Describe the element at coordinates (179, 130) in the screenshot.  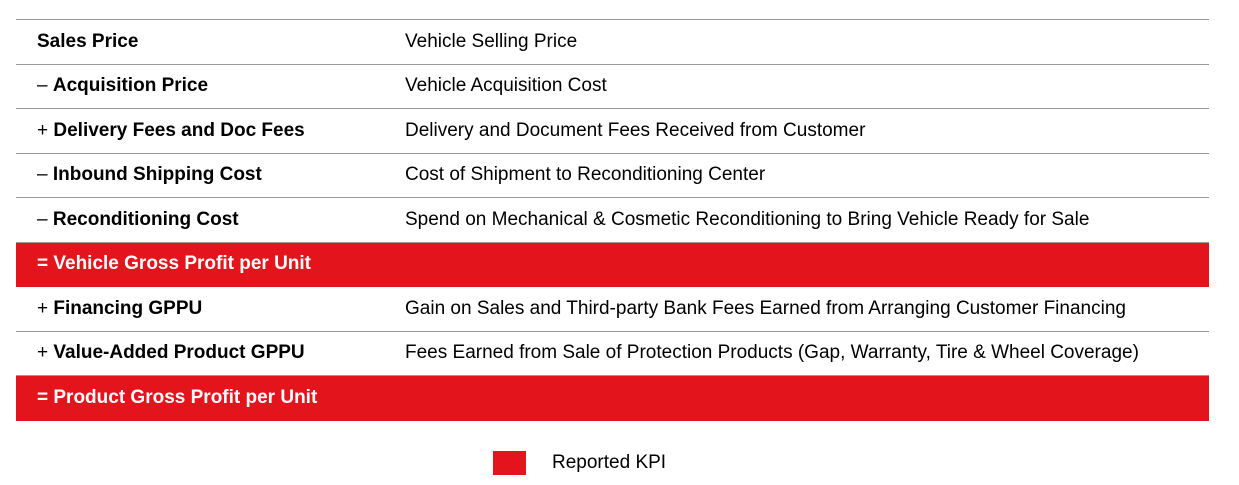
I see `row-name: Delivery Fees and Doc Fees` at that location.